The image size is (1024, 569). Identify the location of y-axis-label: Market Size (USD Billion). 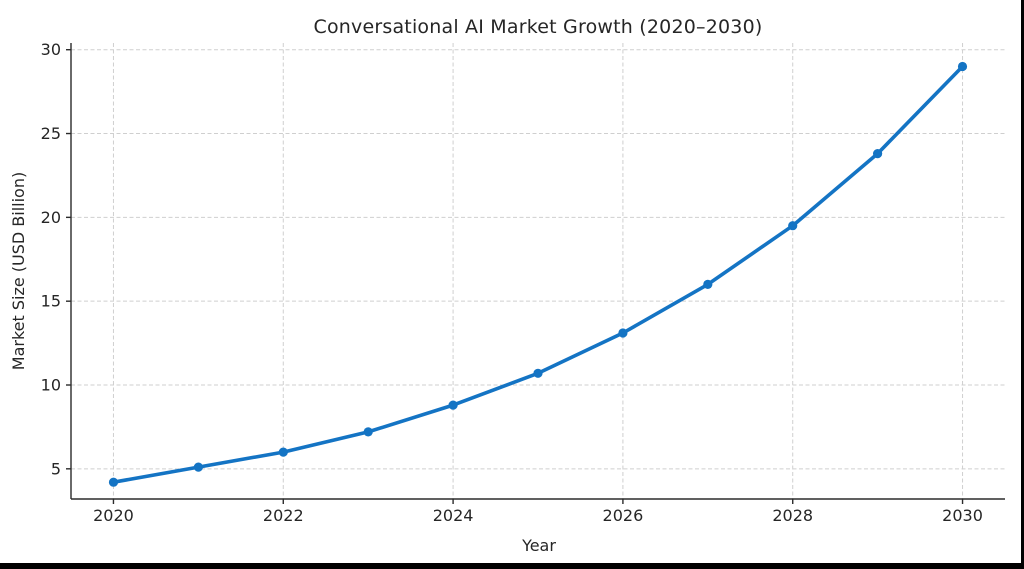
(18, 271).